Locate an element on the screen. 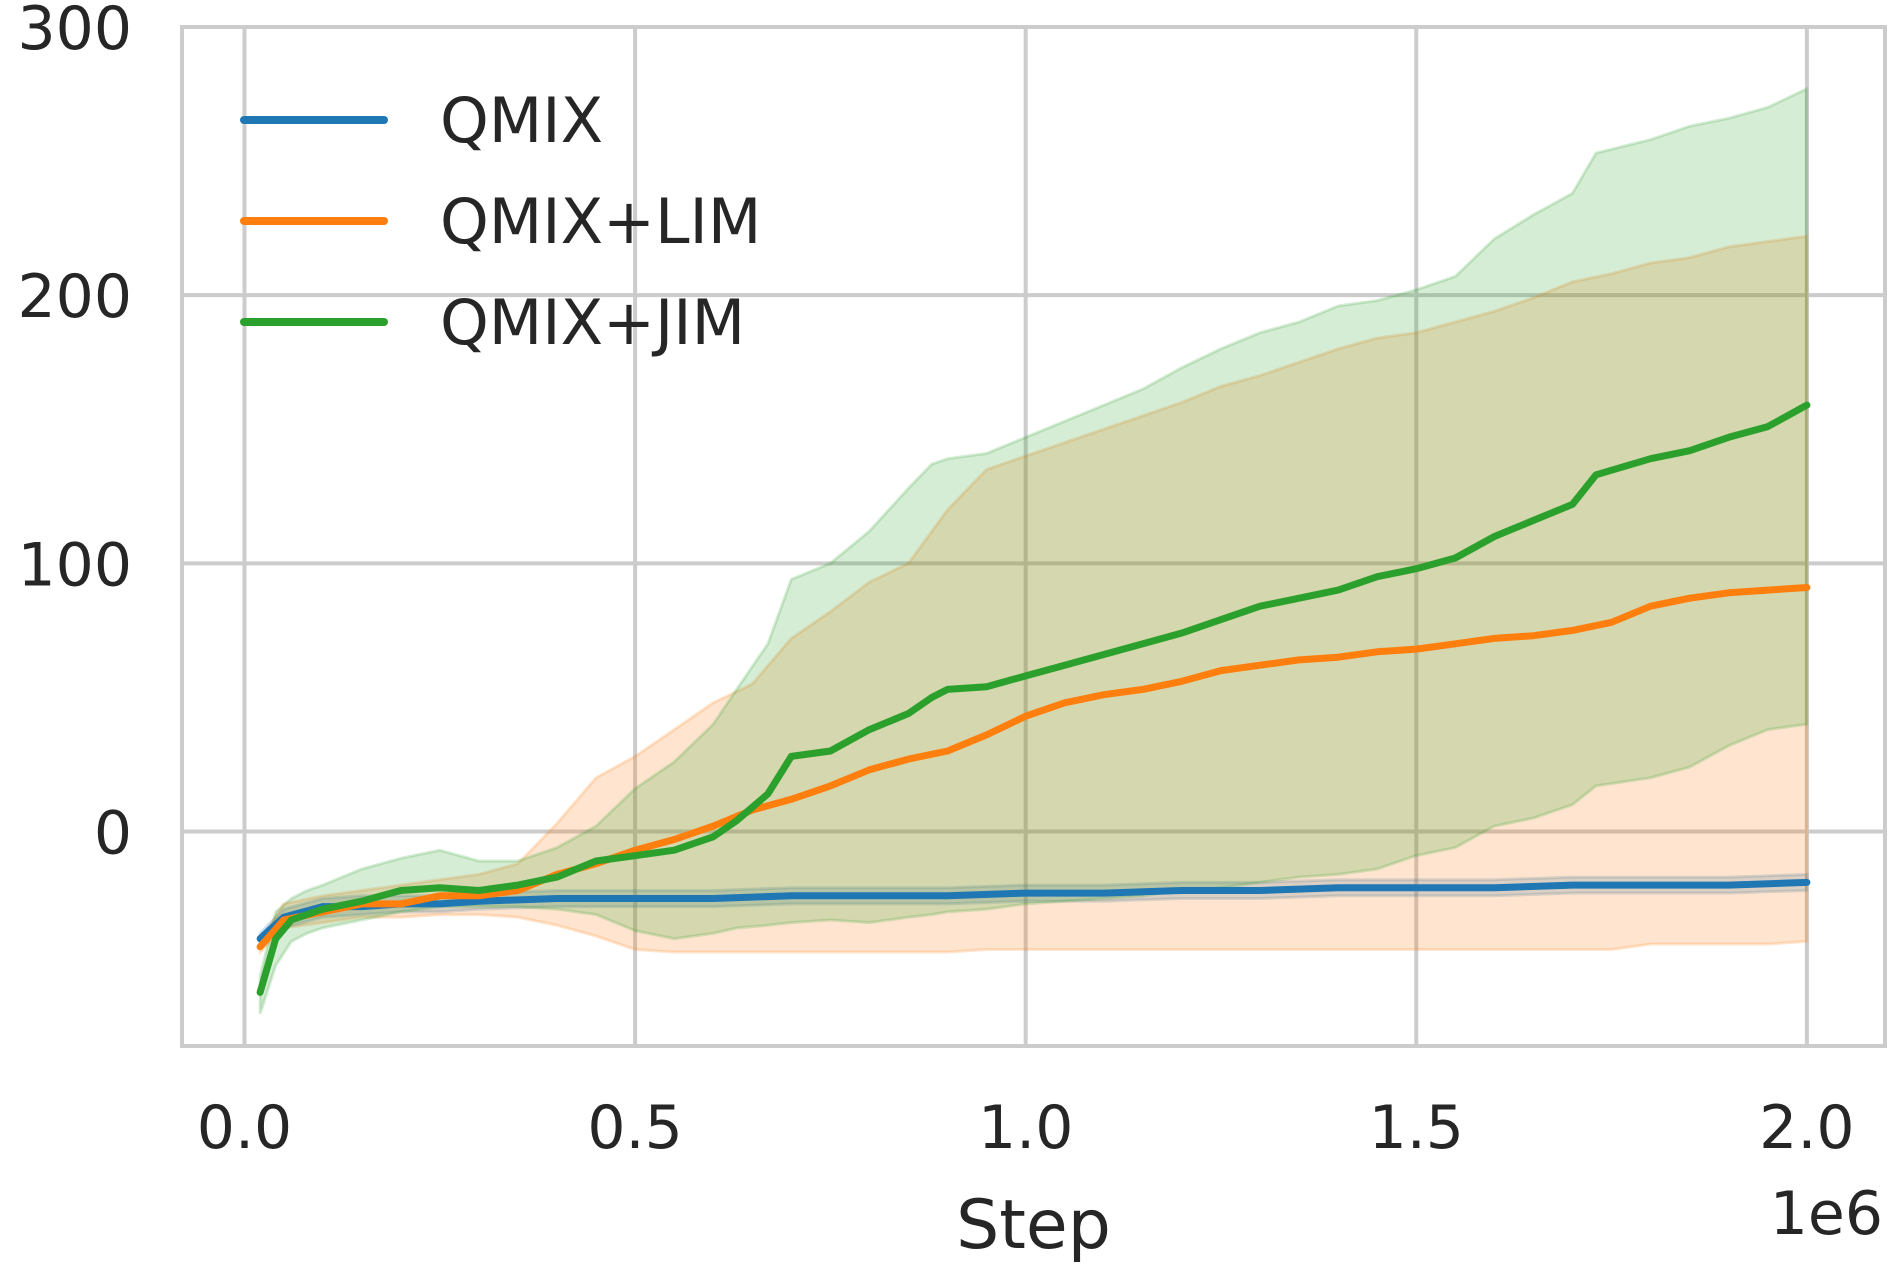 The image size is (1895, 1271). x-tick-label: 1.0 is located at coordinates (1025, 1128).